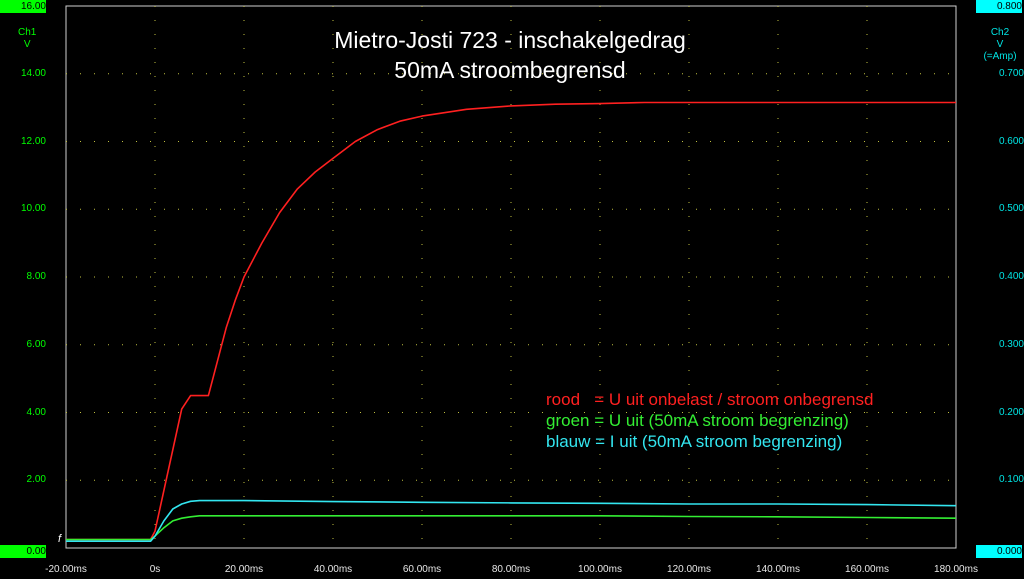  Describe the element at coordinates (36, 344) in the screenshot. I see `y-tick-label-left: 6.00` at that location.